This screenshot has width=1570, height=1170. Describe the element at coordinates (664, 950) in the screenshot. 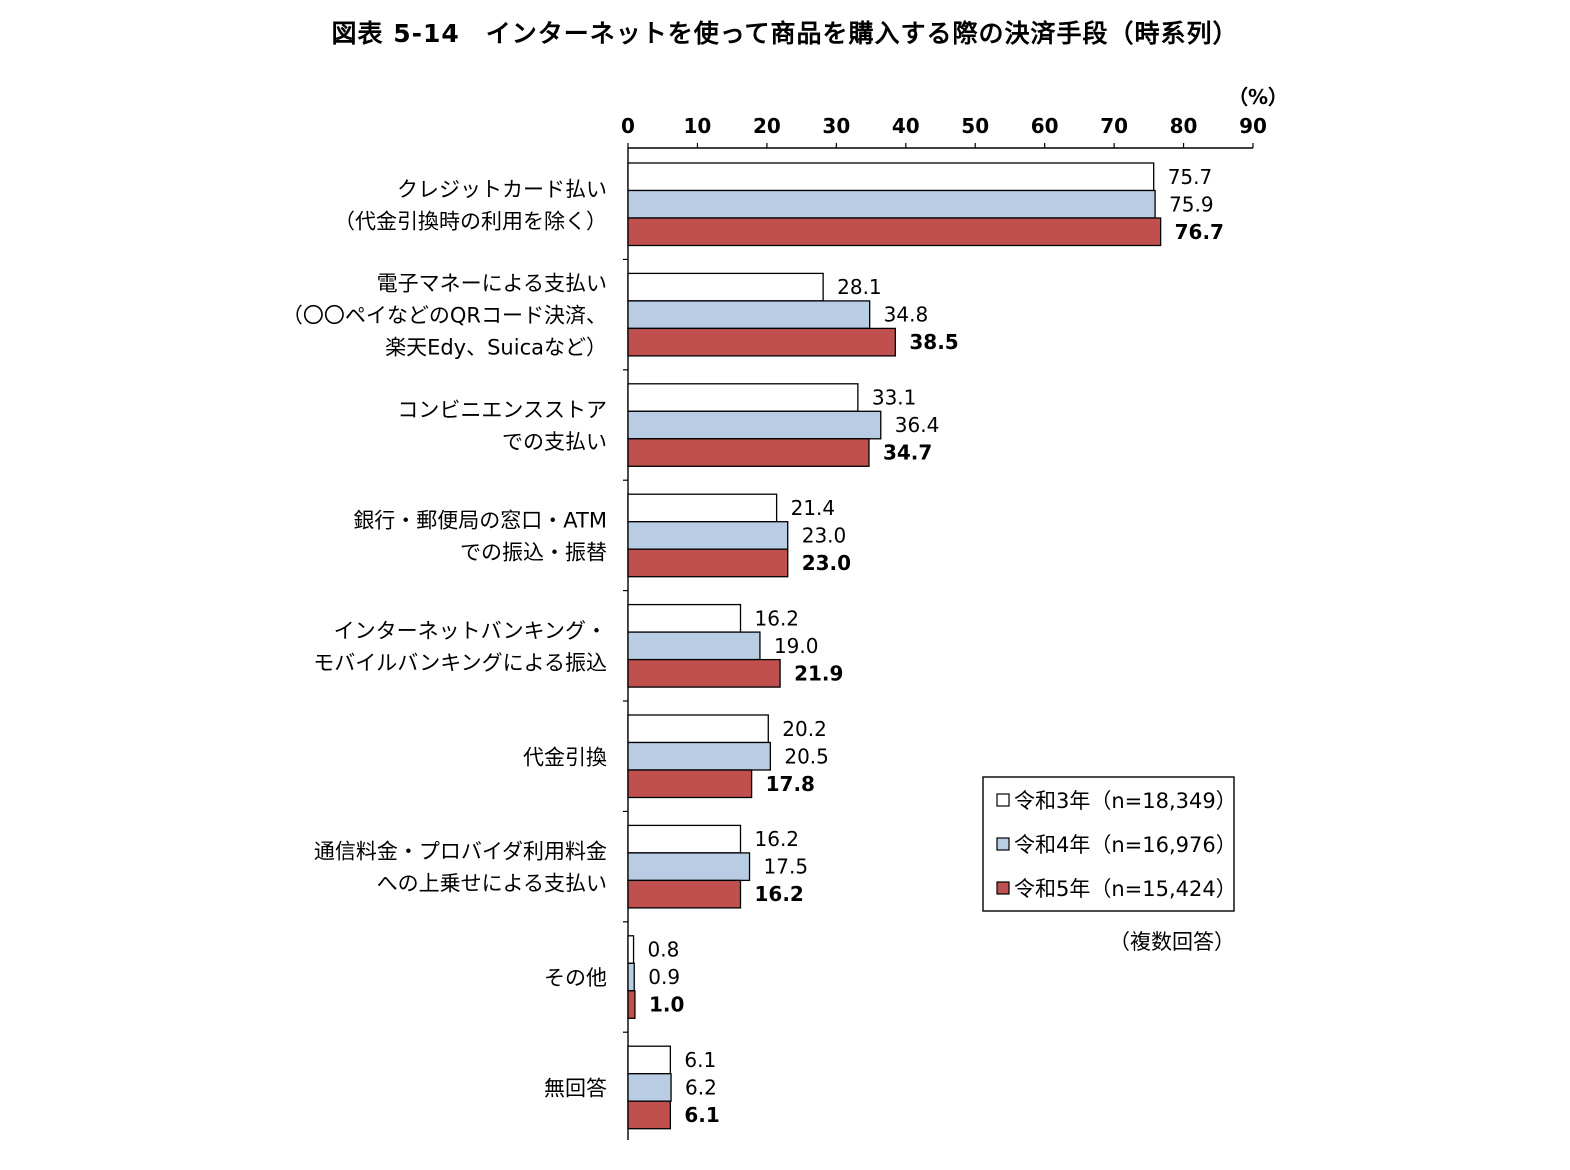

I see `data-label: 0.8` at that location.